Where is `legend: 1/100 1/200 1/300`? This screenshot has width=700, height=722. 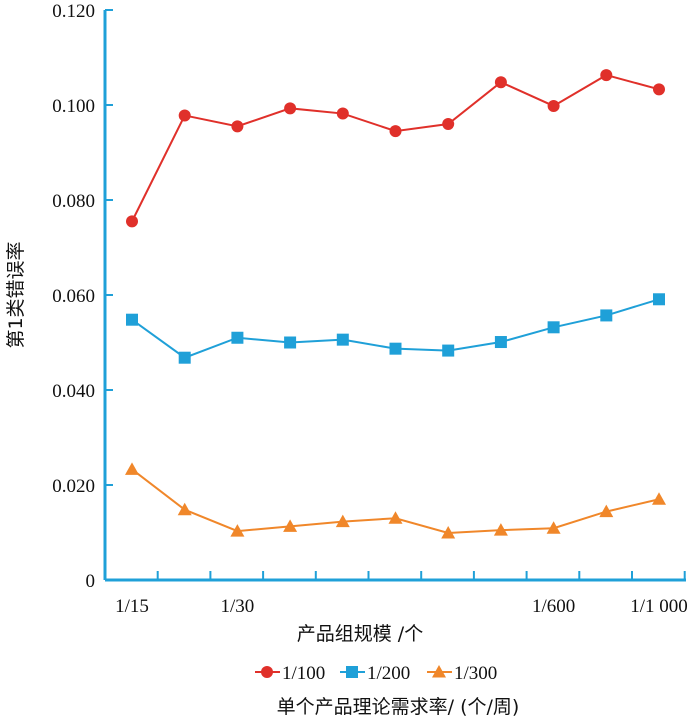
legend: 1/100 1/200 1/300 is located at coordinates (376, 673).